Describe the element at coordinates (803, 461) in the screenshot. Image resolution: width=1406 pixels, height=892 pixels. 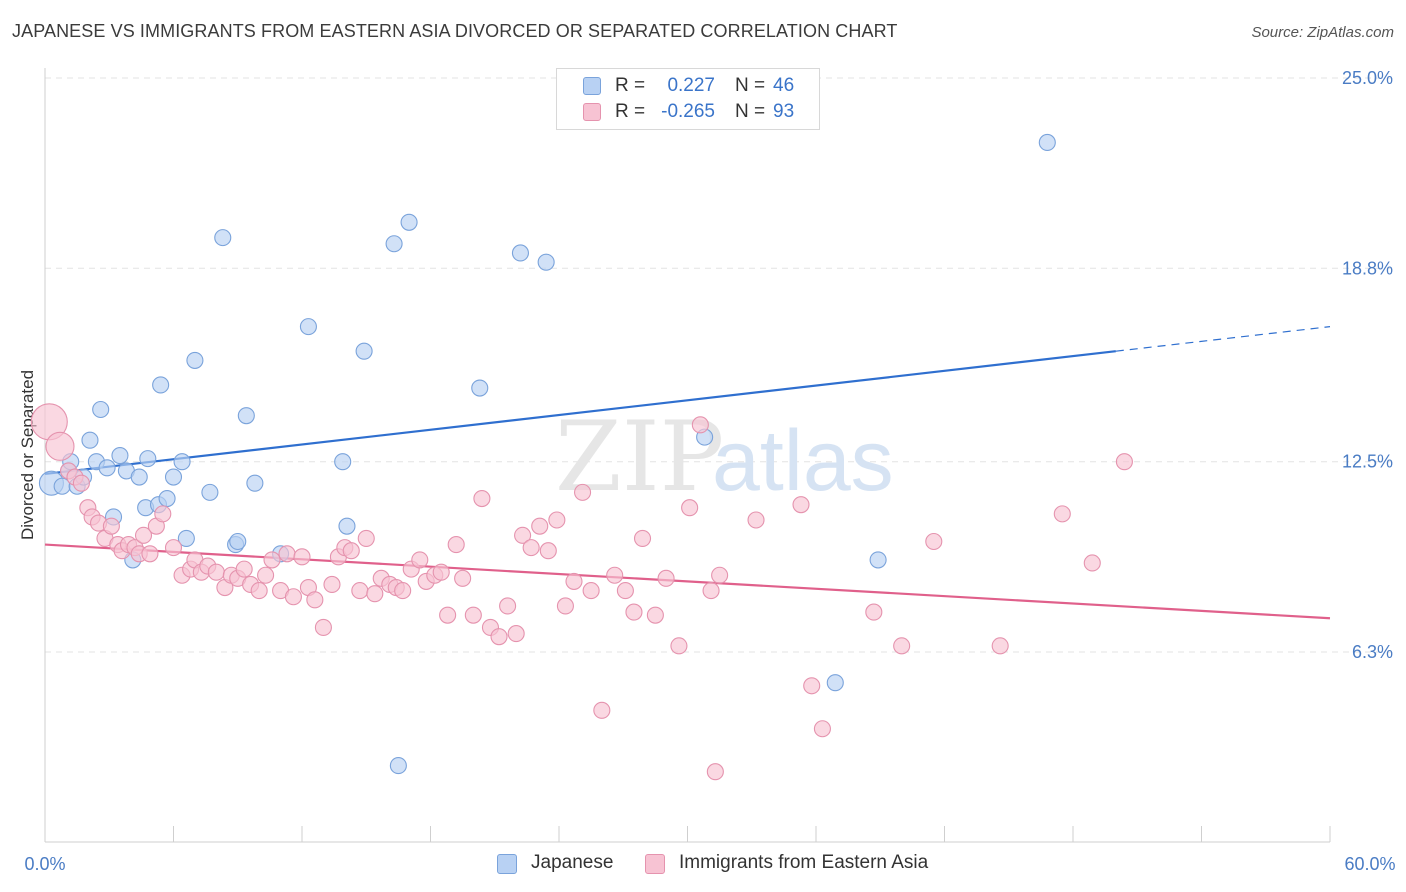
I see `watermark-atlas: atlas` at that location.